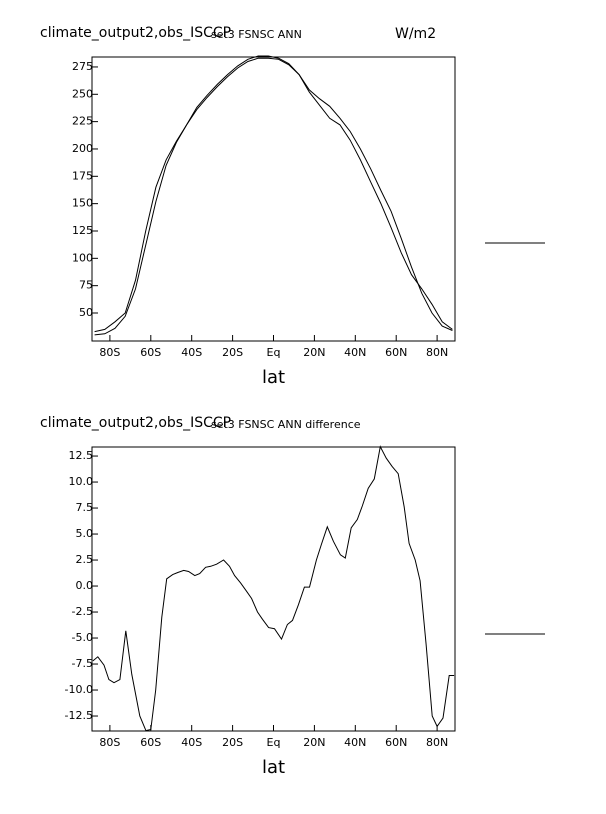  What do you see at coordinates (85, 585) in the screenshot?
I see `y-tick-label: 0.0` at bounding box center [85, 585].